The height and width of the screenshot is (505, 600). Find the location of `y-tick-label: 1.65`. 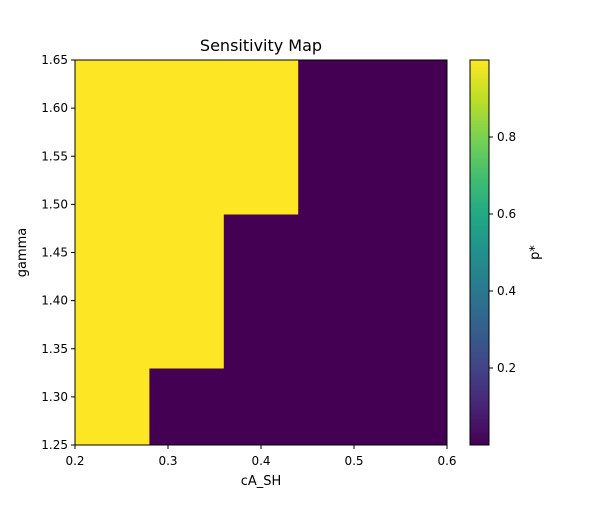

y-tick-label: 1.65 is located at coordinates (54, 60).